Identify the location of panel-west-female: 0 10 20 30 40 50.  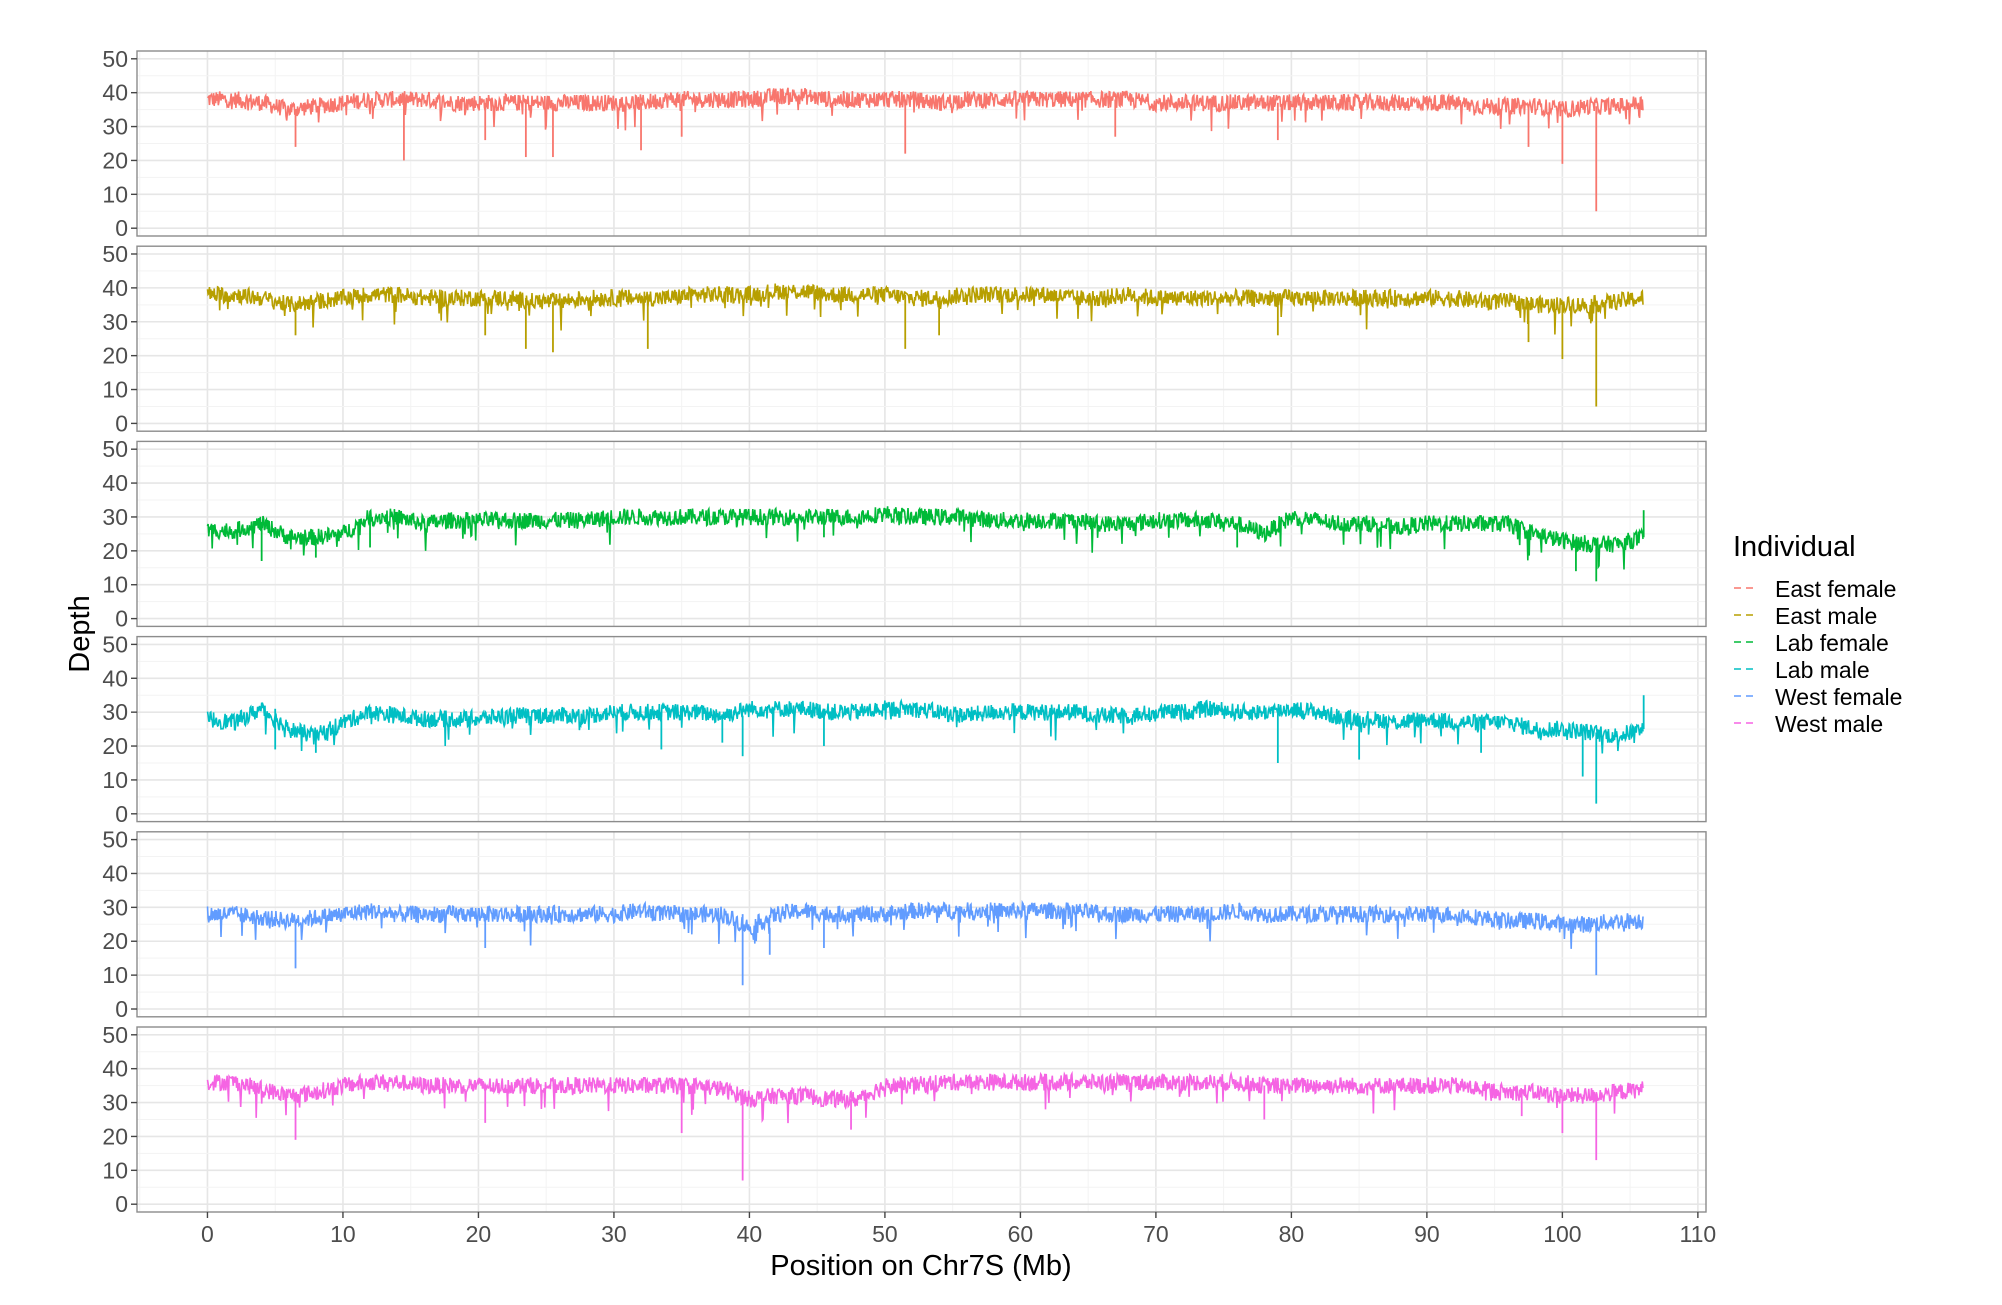
(904, 924).